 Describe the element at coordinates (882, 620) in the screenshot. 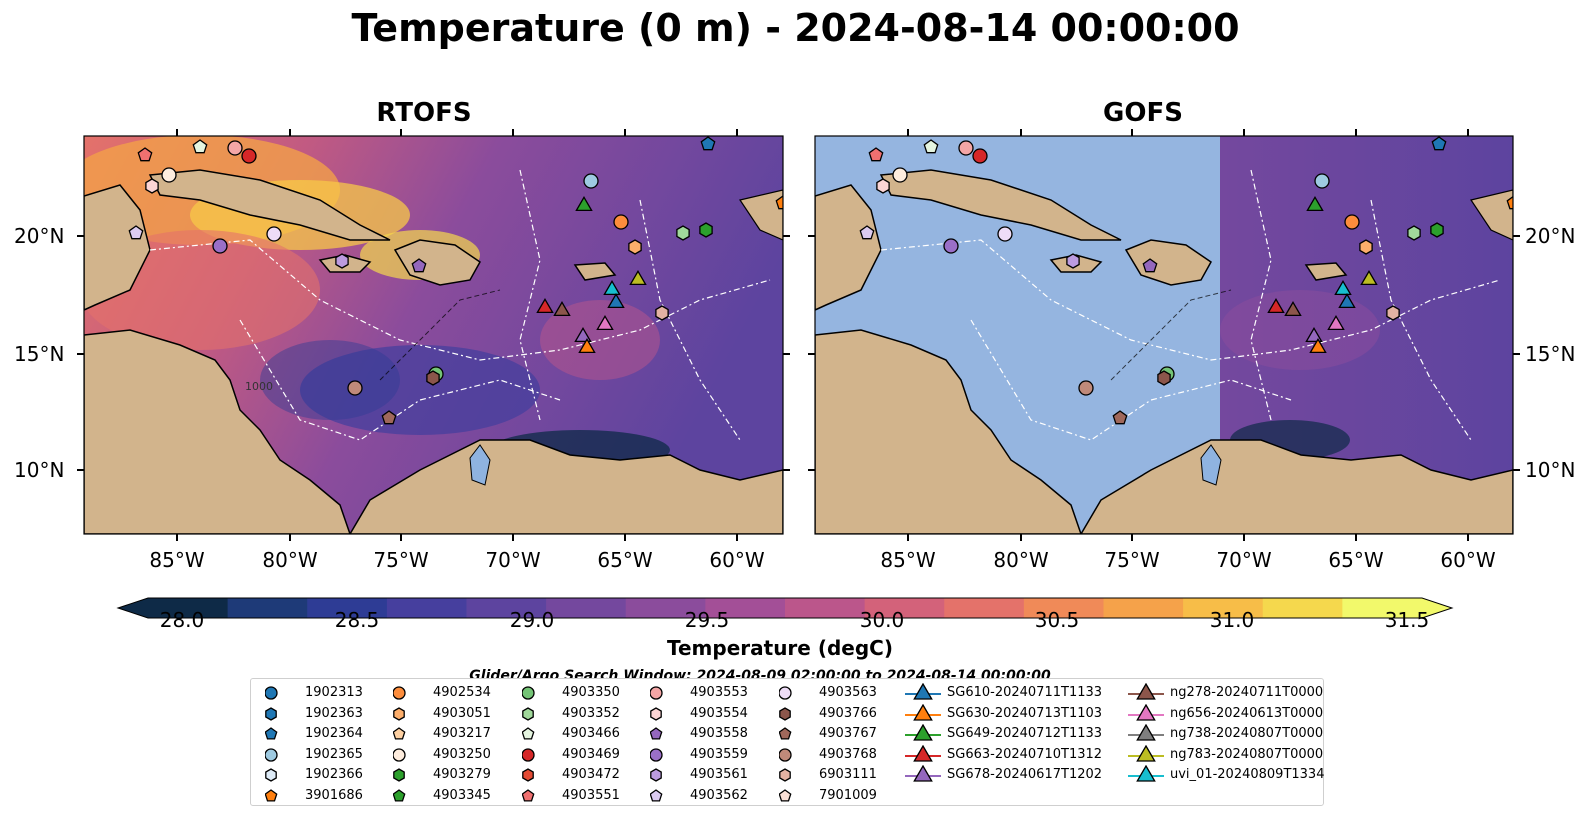

I see `colorbar-tick: 30.0` at that location.